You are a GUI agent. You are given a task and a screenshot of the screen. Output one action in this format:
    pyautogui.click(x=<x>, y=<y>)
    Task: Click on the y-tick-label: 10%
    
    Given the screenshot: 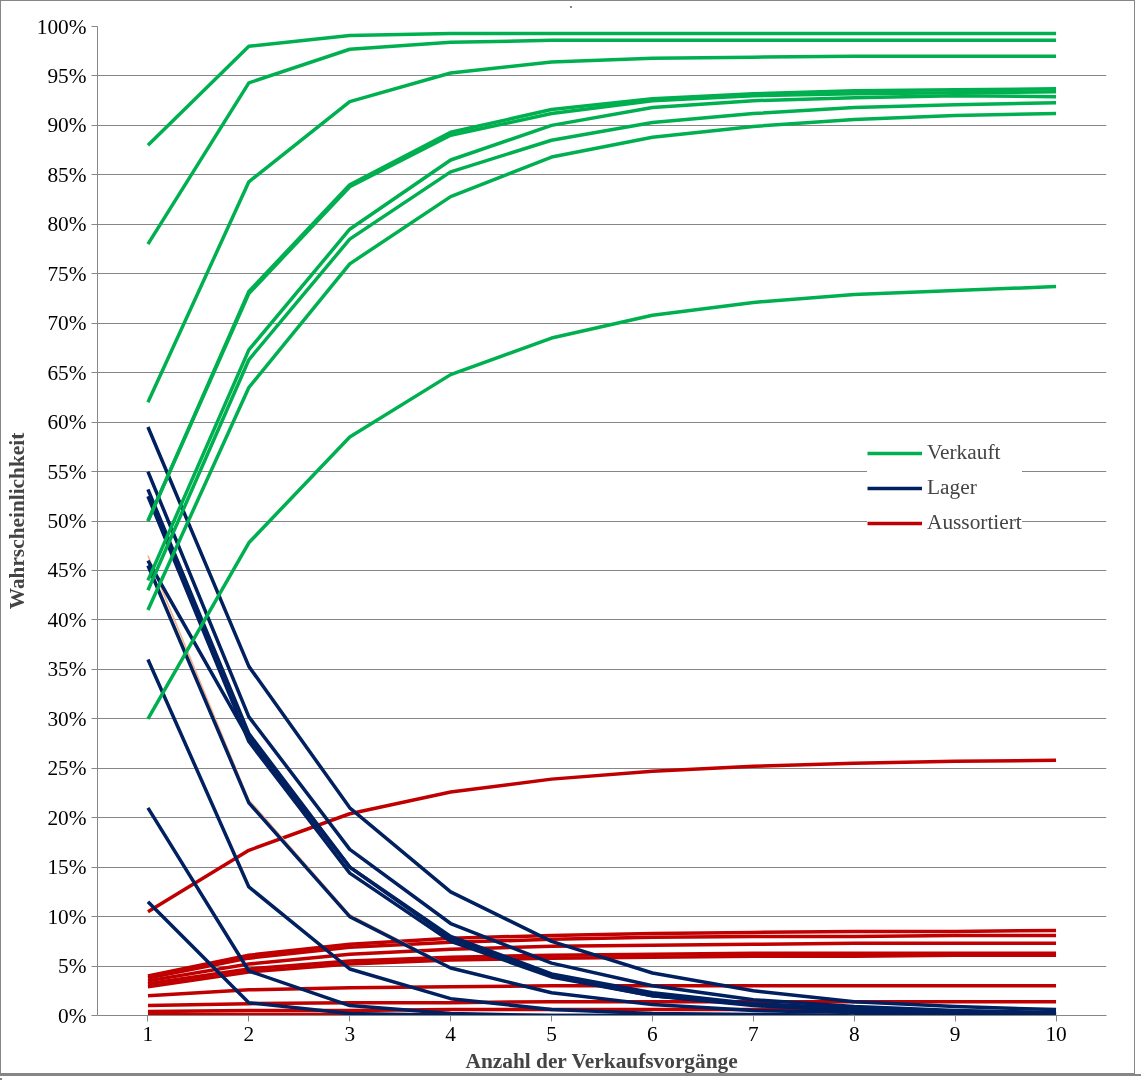 What is the action you would take?
    pyautogui.click(x=67, y=916)
    